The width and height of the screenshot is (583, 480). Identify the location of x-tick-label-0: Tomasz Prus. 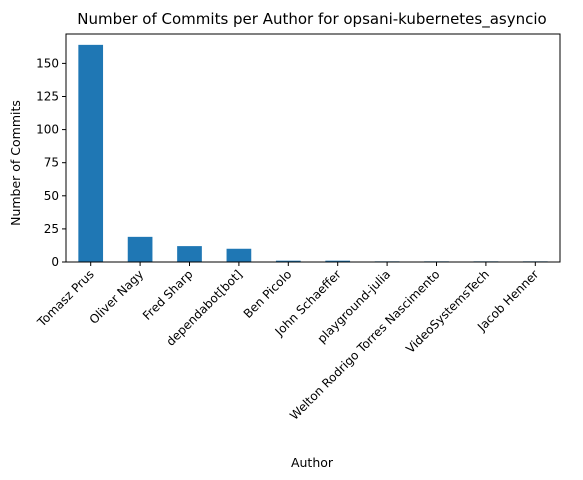
(65, 298).